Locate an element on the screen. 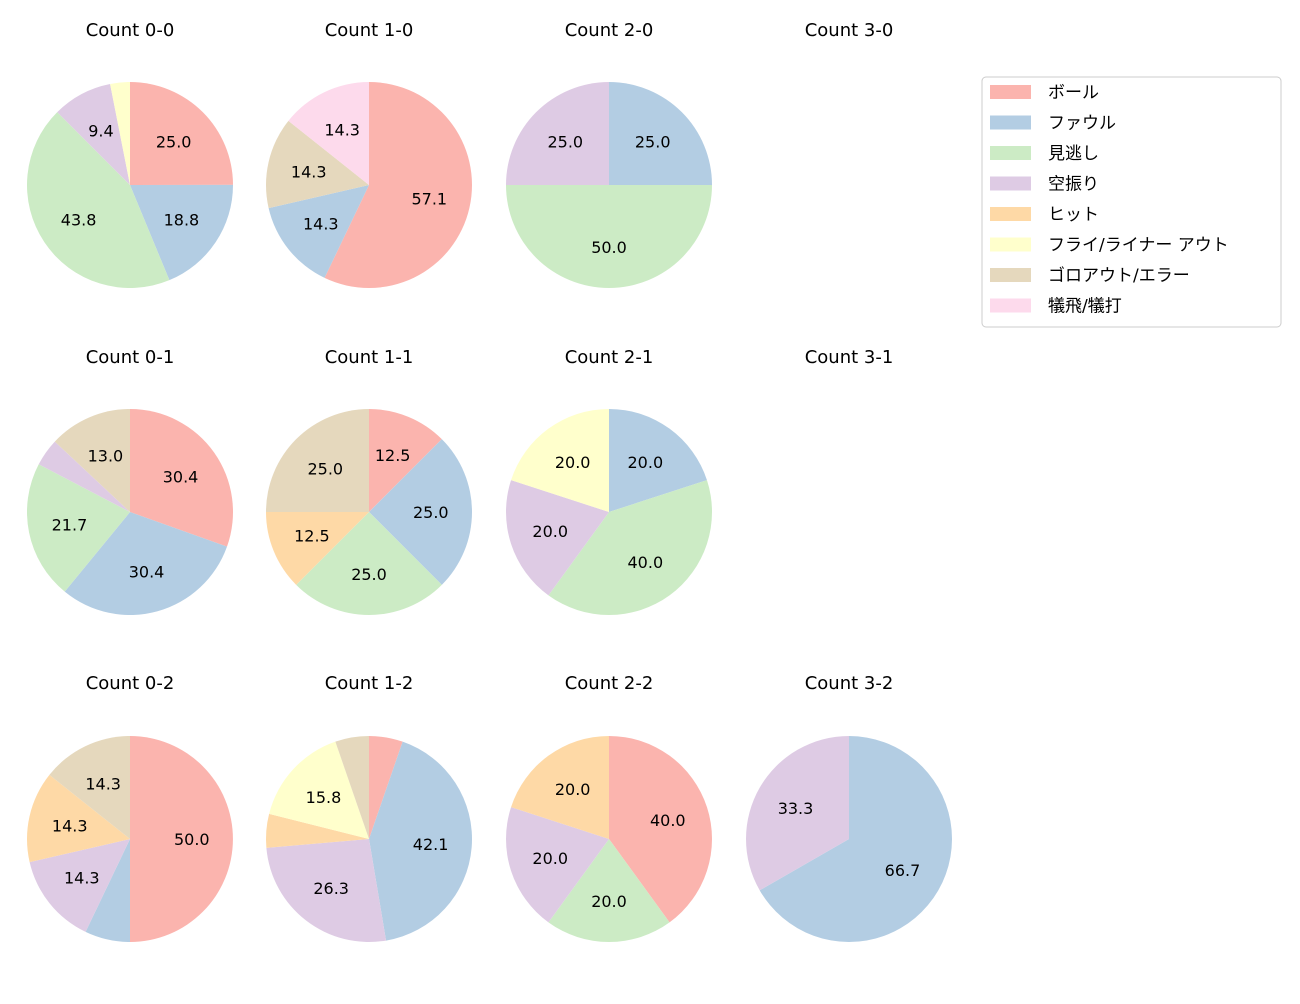 Image resolution: width=1300 pixels, height=1004 pixels. legend-frame is located at coordinates (1131, 202).